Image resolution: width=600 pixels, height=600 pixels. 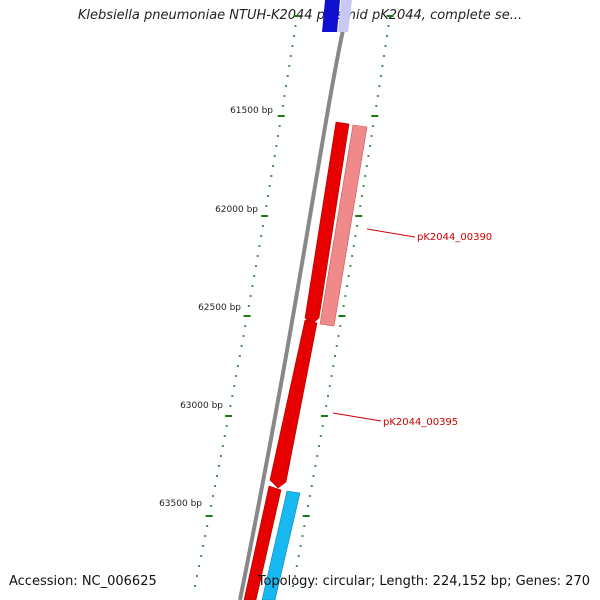 I want to click on gene-red-upper, so click(x=327, y=223).